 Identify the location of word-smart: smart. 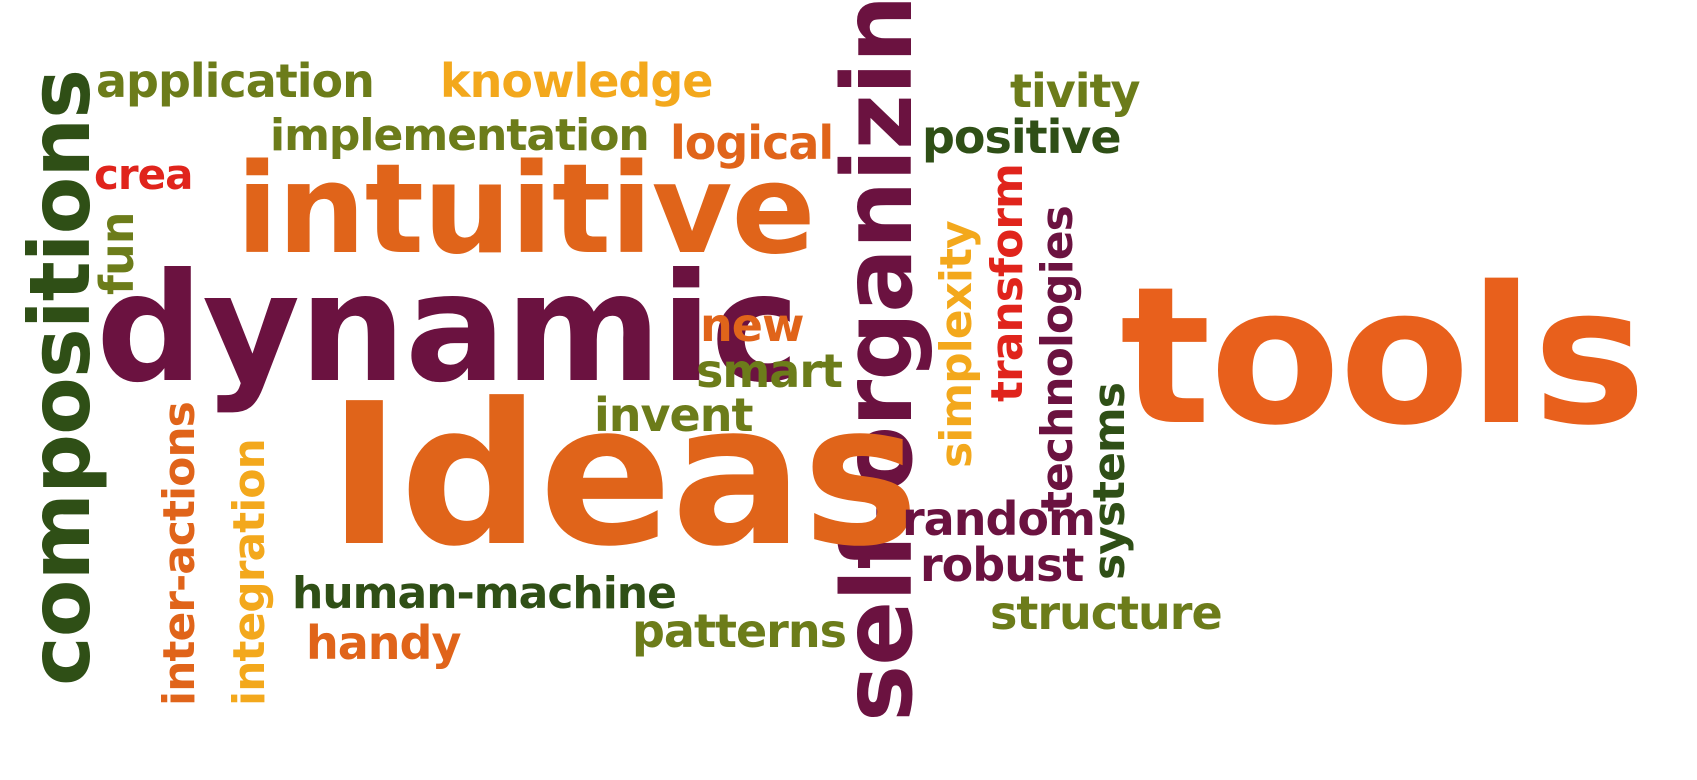
(769, 371).